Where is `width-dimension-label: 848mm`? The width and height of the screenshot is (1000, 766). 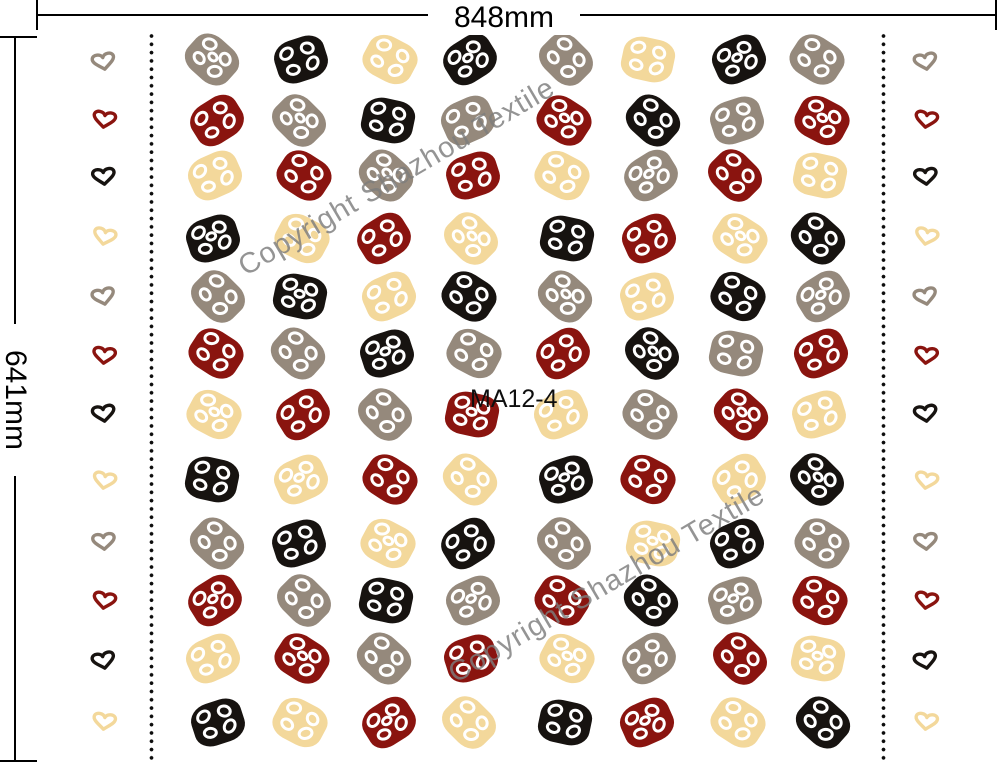 width-dimension-label: 848mm is located at coordinates (504, 18).